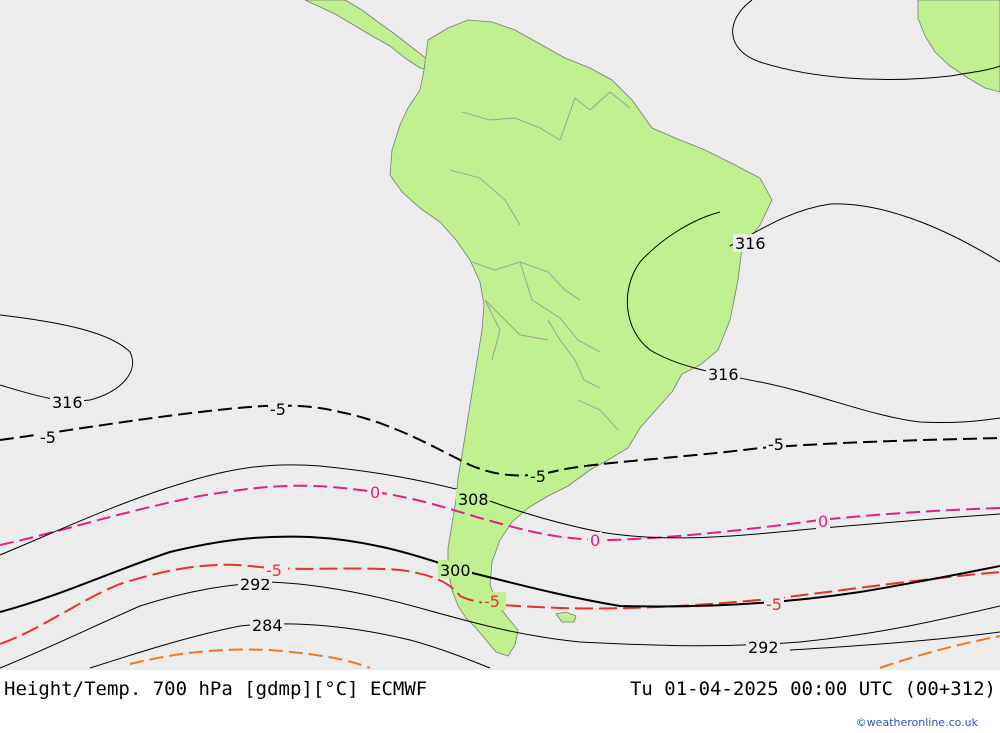 The width and height of the screenshot is (1000, 733). Describe the element at coordinates (864, 233) in the screenshot. I see `height-contour-316-east` at that location.